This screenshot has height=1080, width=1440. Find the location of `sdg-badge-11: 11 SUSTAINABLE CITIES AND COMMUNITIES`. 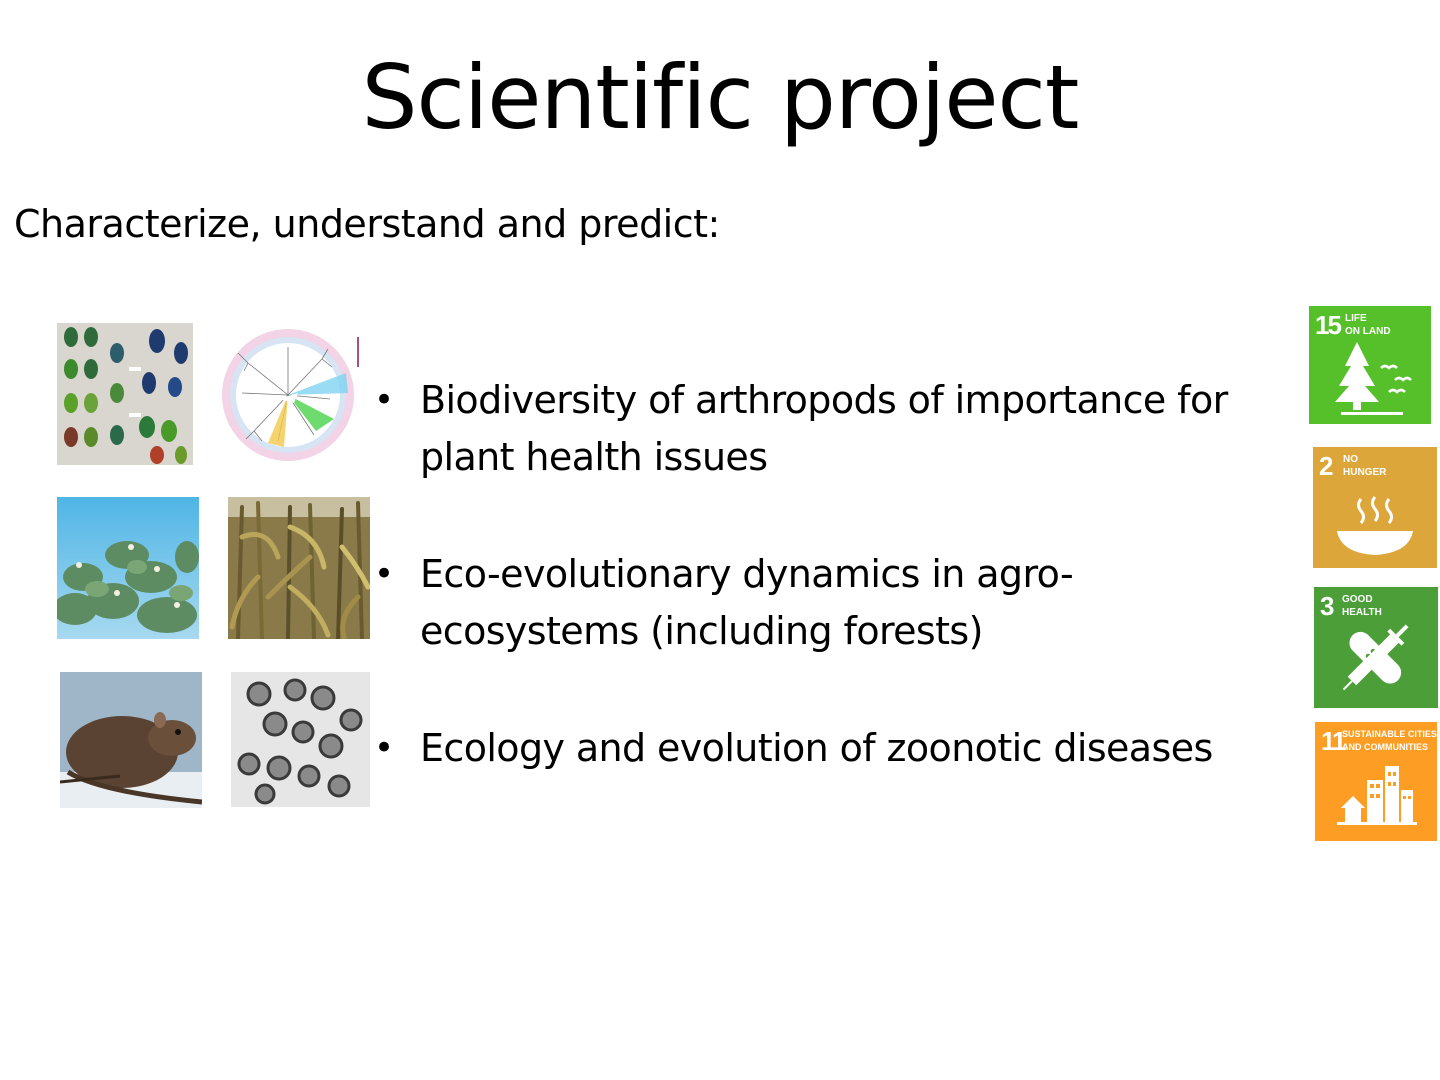

sdg-badge-11: 11 SUSTAINABLE CITIES AND COMMUNITIES is located at coordinates (1376, 781).